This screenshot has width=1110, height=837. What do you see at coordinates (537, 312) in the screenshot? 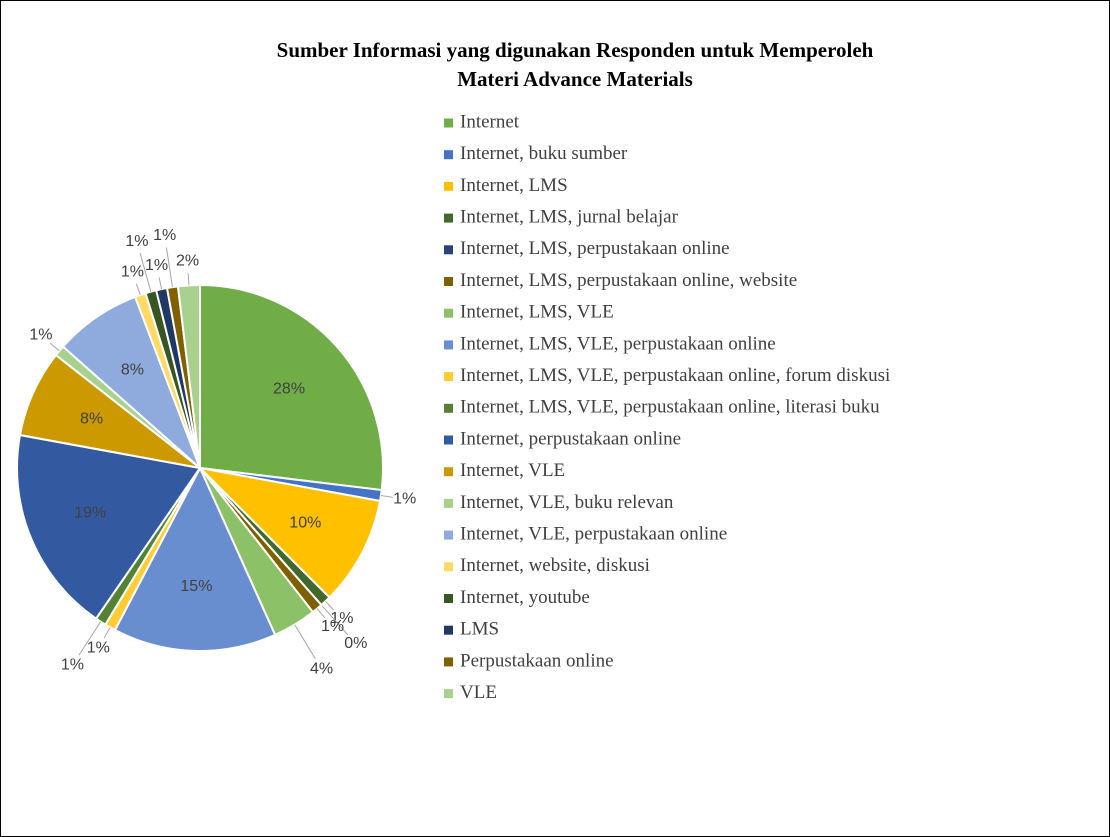
I see `legend-label: Internet, LMS, VLE` at bounding box center [537, 312].